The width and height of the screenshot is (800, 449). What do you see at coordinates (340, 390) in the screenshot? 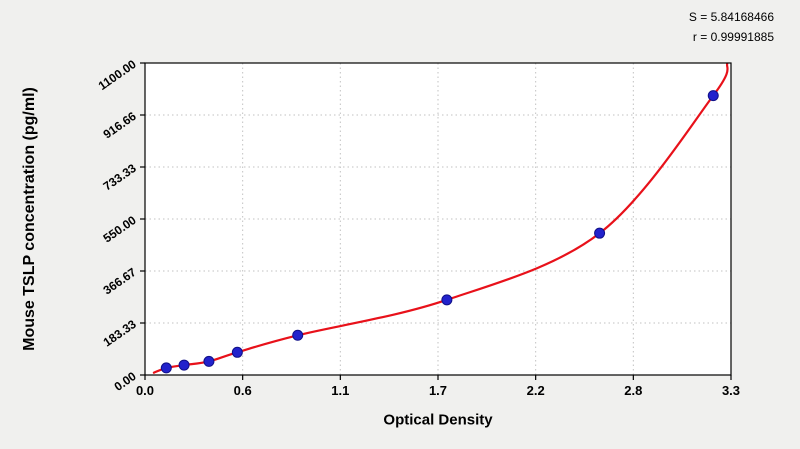
I see `x-tick-label: 1.1` at bounding box center [340, 390].